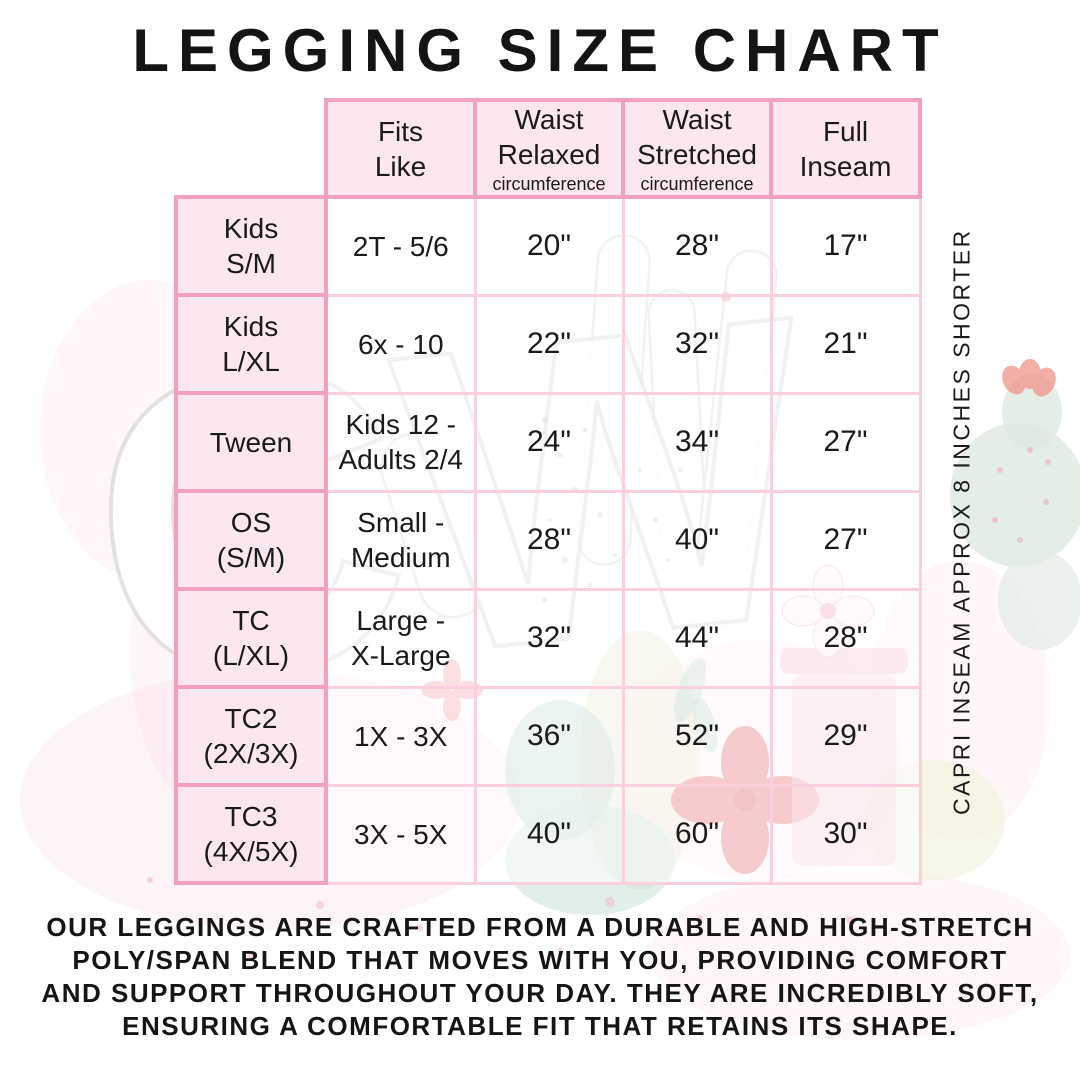 Image resolution: width=1080 pixels, height=1080 pixels. What do you see at coordinates (845, 834) in the screenshot?
I see `full-inseam-cell: 30"` at bounding box center [845, 834].